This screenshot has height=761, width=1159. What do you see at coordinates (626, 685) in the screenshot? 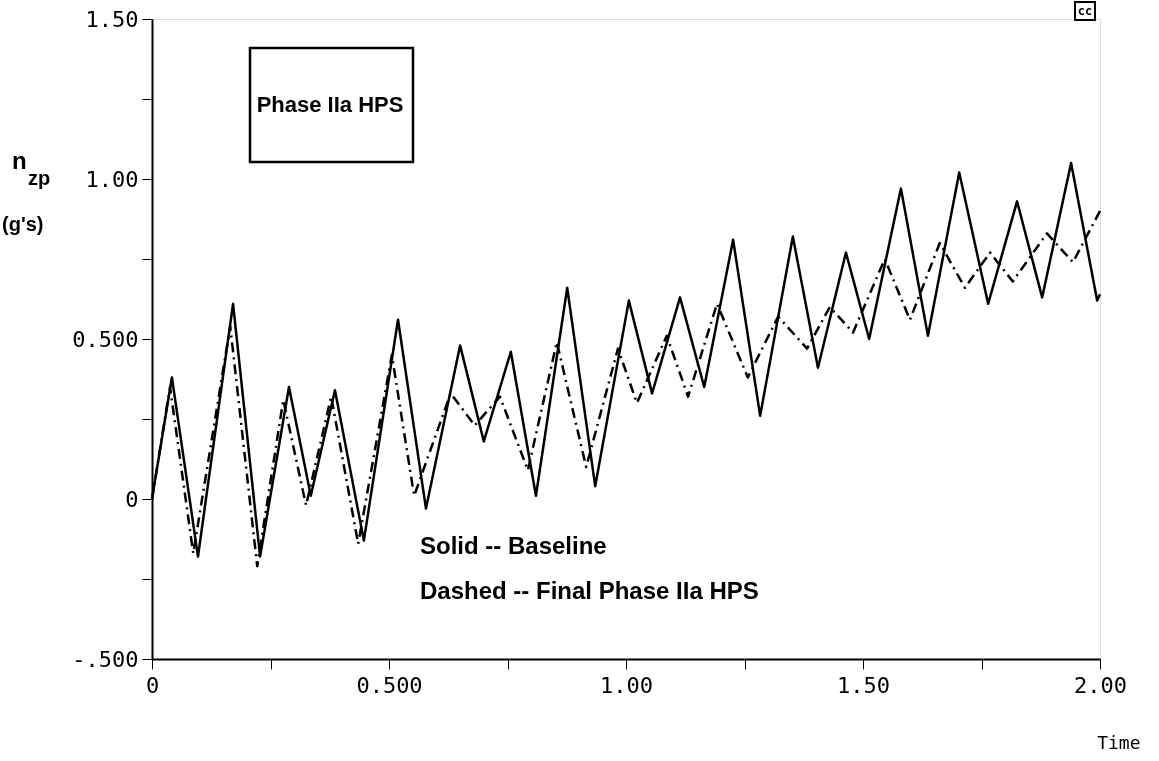
I see `x-tick-label: 1.00` at bounding box center [626, 685].